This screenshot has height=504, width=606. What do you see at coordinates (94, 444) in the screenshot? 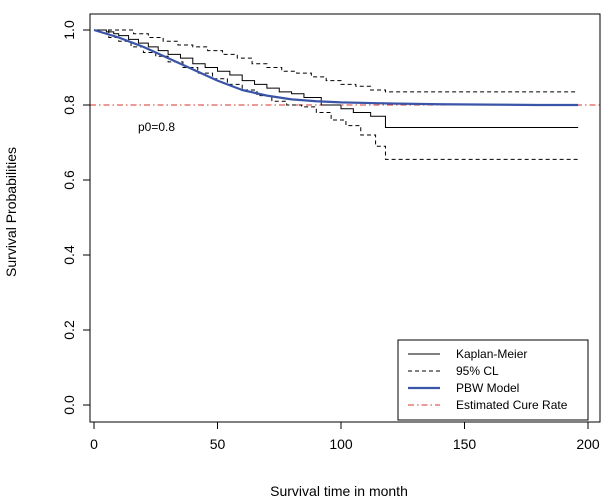
I see `x-tick-label: 0` at bounding box center [94, 444].